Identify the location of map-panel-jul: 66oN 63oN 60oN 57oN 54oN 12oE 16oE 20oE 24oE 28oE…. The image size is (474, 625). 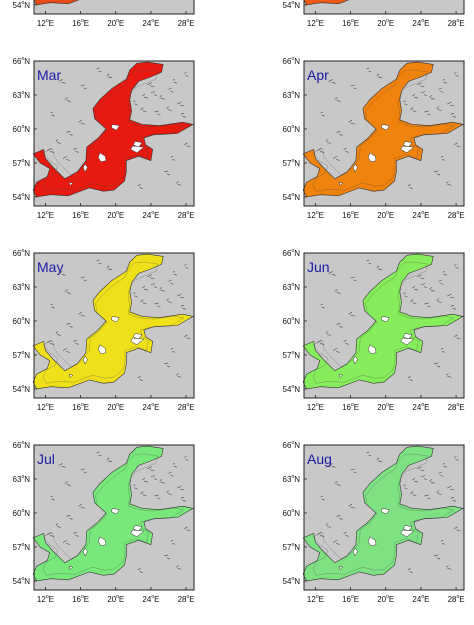
(97, 522).